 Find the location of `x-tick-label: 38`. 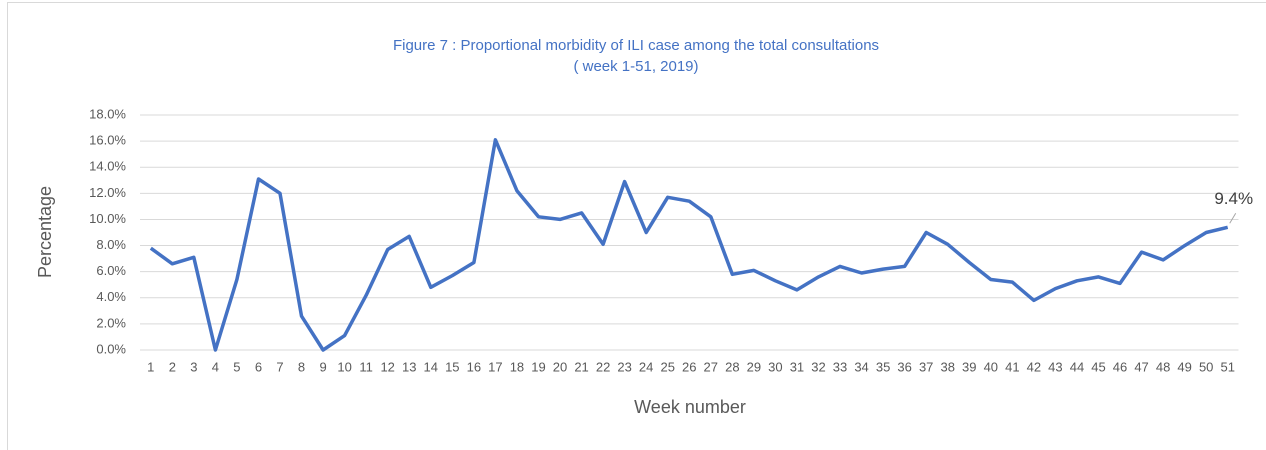

x-tick-label: 38 is located at coordinates (947, 366).